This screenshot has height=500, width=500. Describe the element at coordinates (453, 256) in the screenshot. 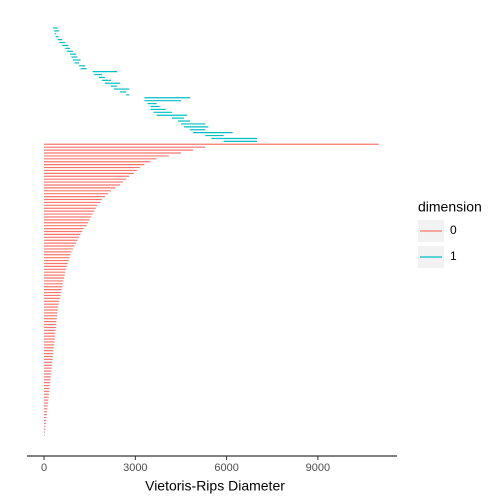

I see `legend-label: 1` at that location.